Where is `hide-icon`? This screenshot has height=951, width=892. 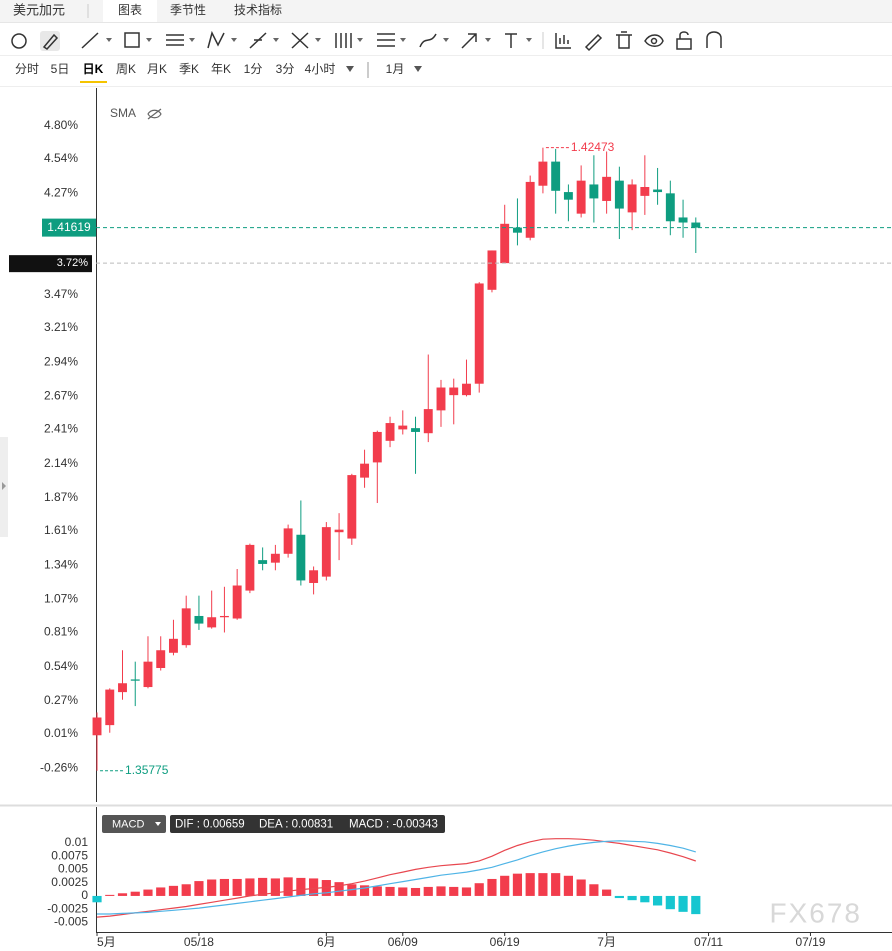 hide-icon is located at coordinates (154, 114).